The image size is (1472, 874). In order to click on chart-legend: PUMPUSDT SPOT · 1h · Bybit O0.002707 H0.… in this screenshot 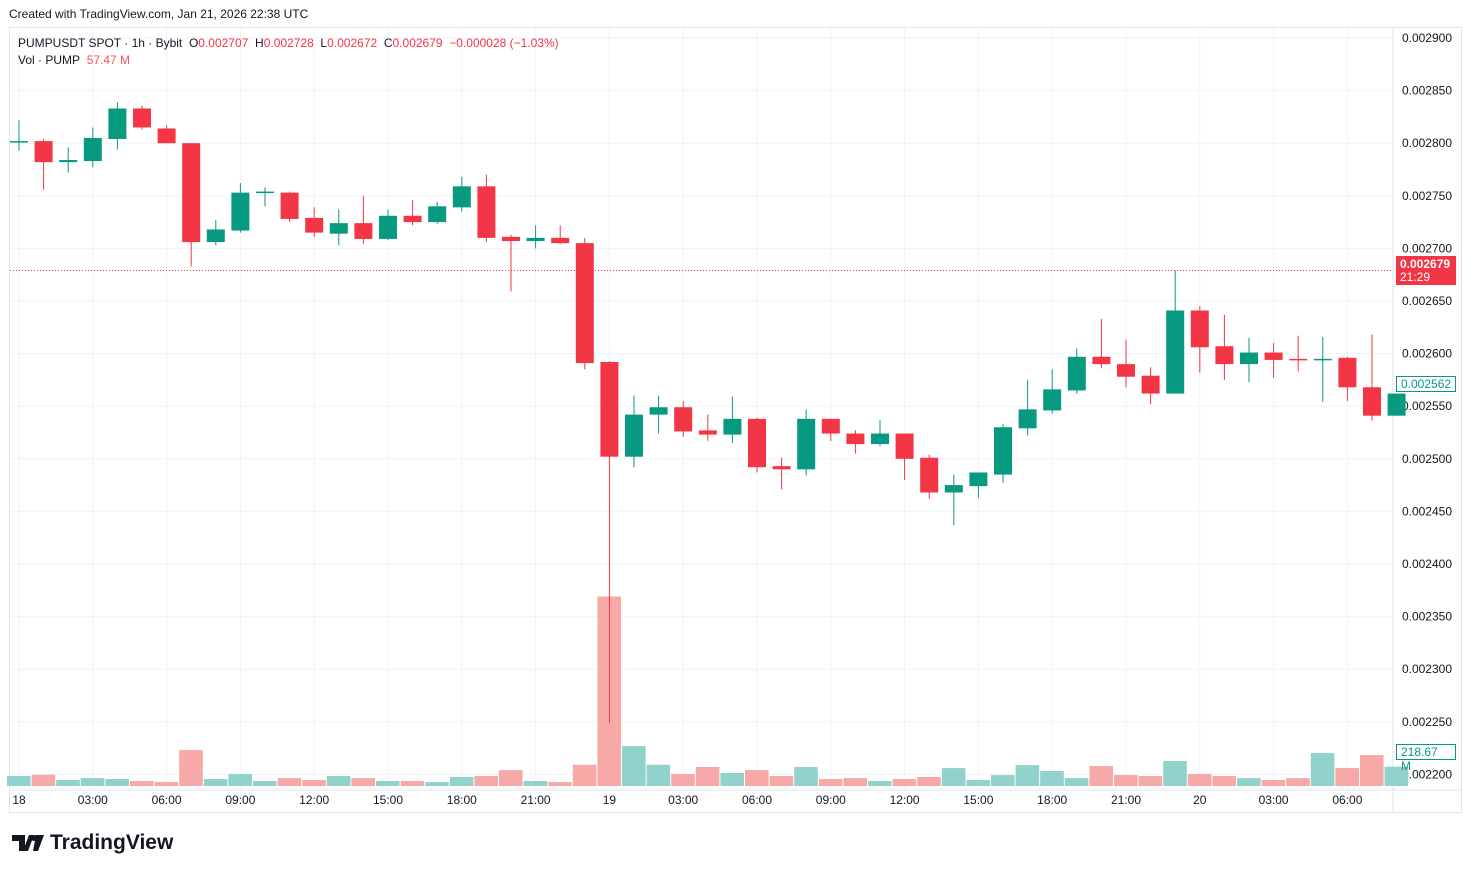, I will do `click(288, 52)`.